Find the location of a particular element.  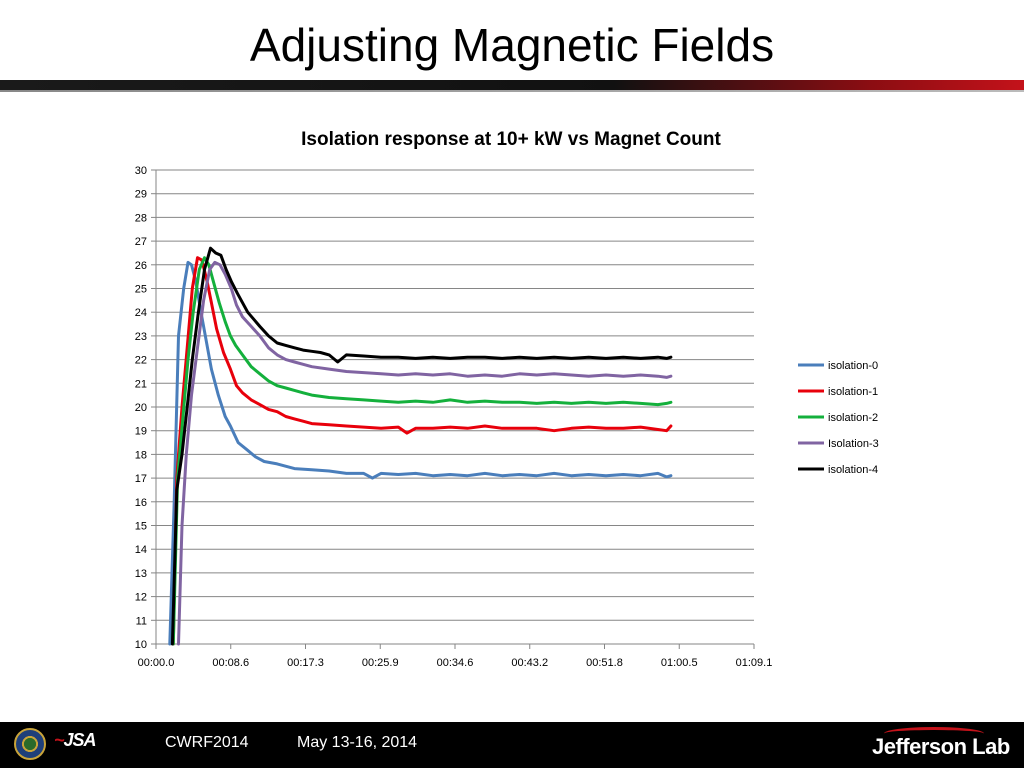

y-tick-label: 26 is located at coordinates (141, 266).